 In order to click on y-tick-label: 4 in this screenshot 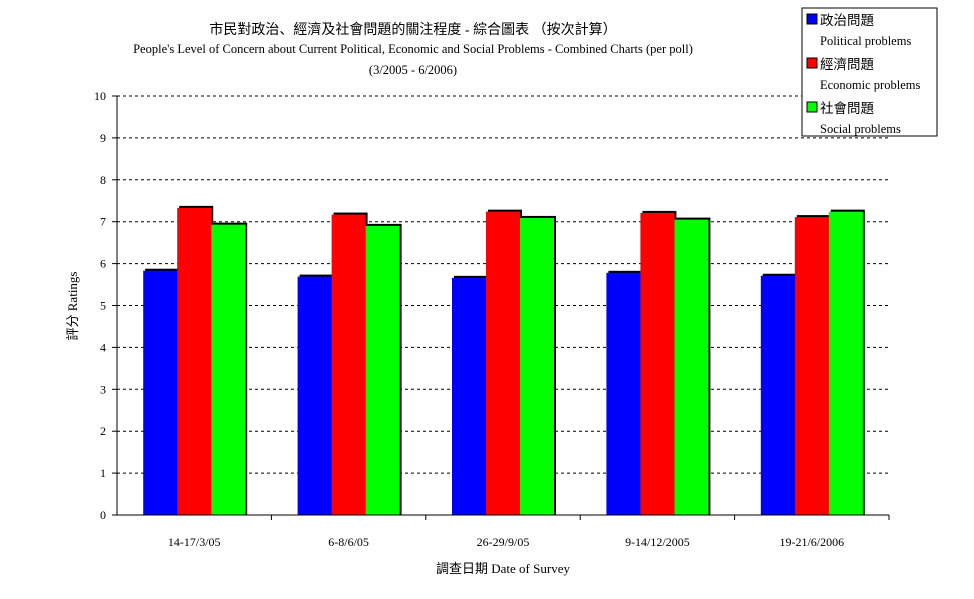, I will do `click(103, 347)`.